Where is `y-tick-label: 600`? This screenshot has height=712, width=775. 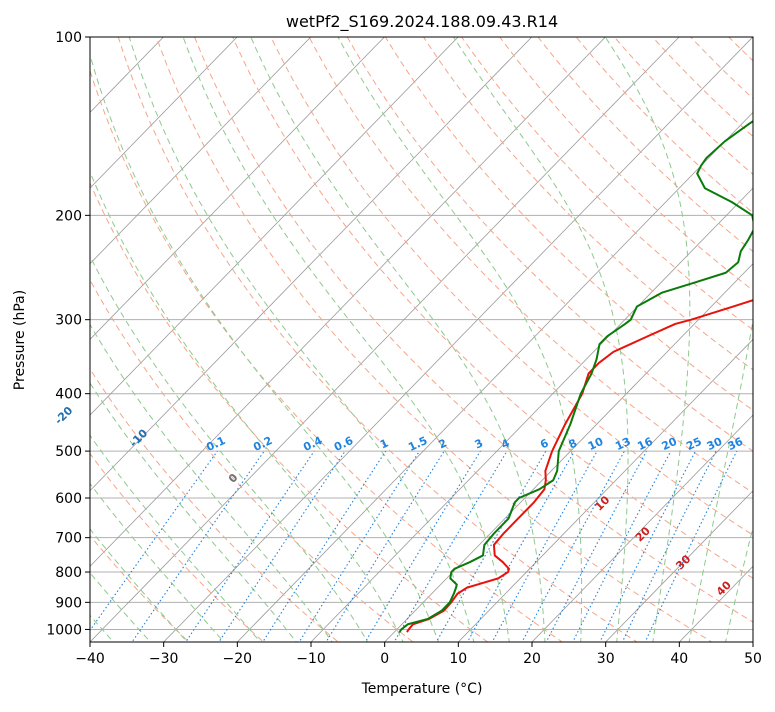 y-tick-label: 600 is located at coordinates (68, 499).